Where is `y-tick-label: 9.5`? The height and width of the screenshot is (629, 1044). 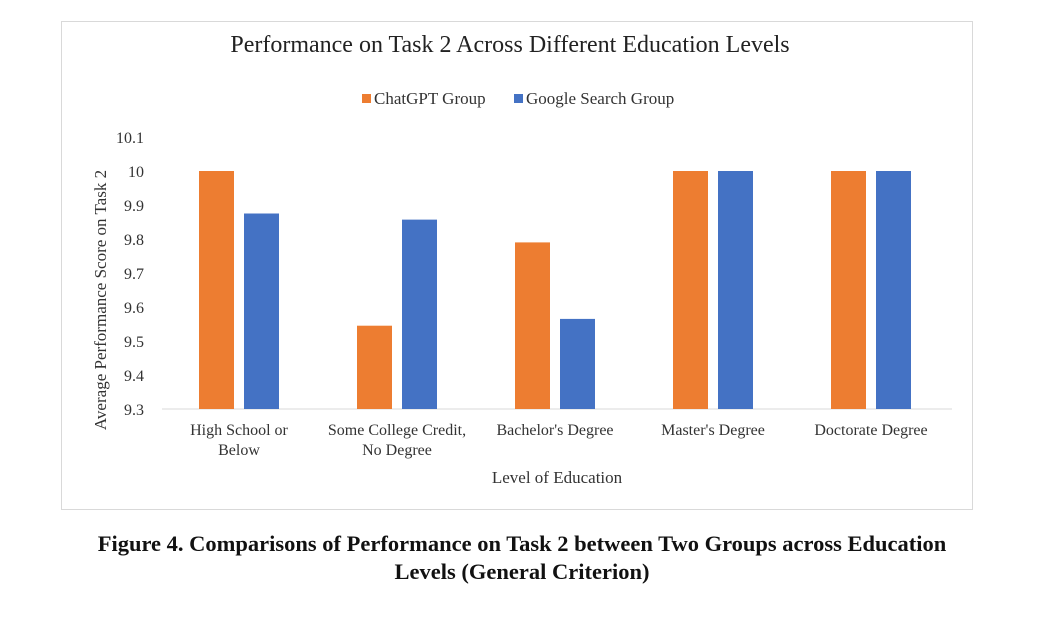 y-tick-label: 9.5 is located at coordinates (134, 342).